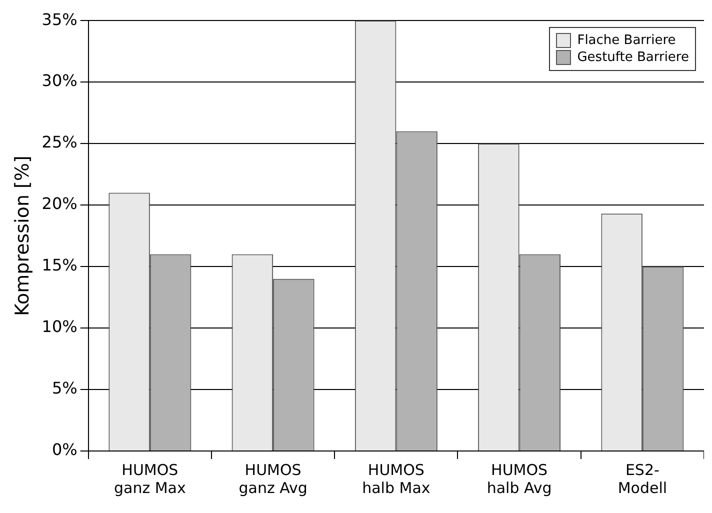 This screenshot has height=513, width=712. Describe the element at coordinates (150, 478) in the screenshot. I see `x-tick-label: HUMOS ganz Max` at that location.